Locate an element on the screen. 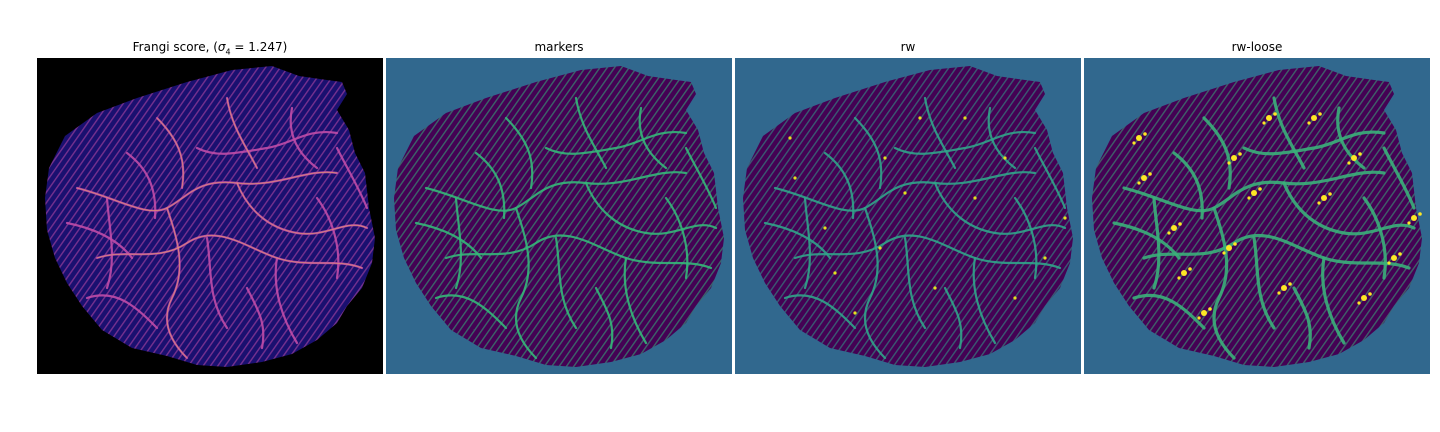 The height and width of the screenshot is (432, 1440). sigma-symbol: σ is located at coordinates (222, 47).